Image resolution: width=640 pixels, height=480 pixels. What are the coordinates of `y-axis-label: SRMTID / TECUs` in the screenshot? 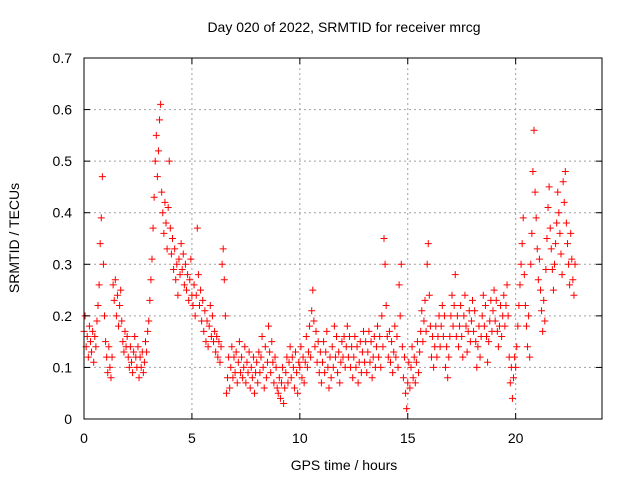 It's located at (14, 238).